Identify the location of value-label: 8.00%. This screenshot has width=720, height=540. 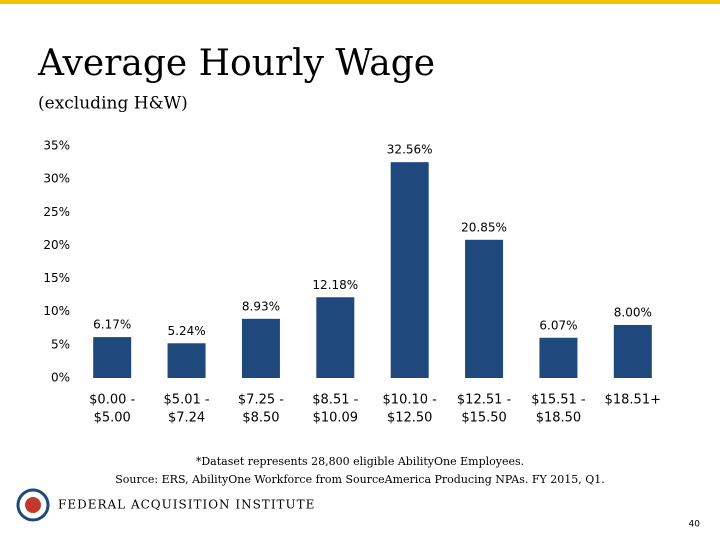
(633, 312).